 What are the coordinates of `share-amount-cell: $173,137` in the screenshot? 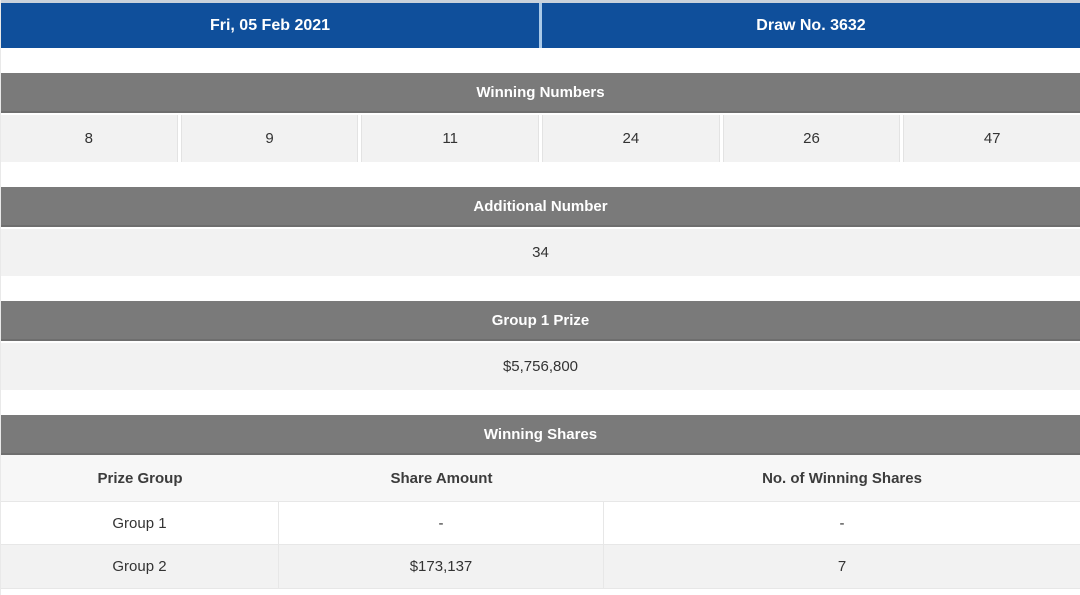 It's located at (441, 566).